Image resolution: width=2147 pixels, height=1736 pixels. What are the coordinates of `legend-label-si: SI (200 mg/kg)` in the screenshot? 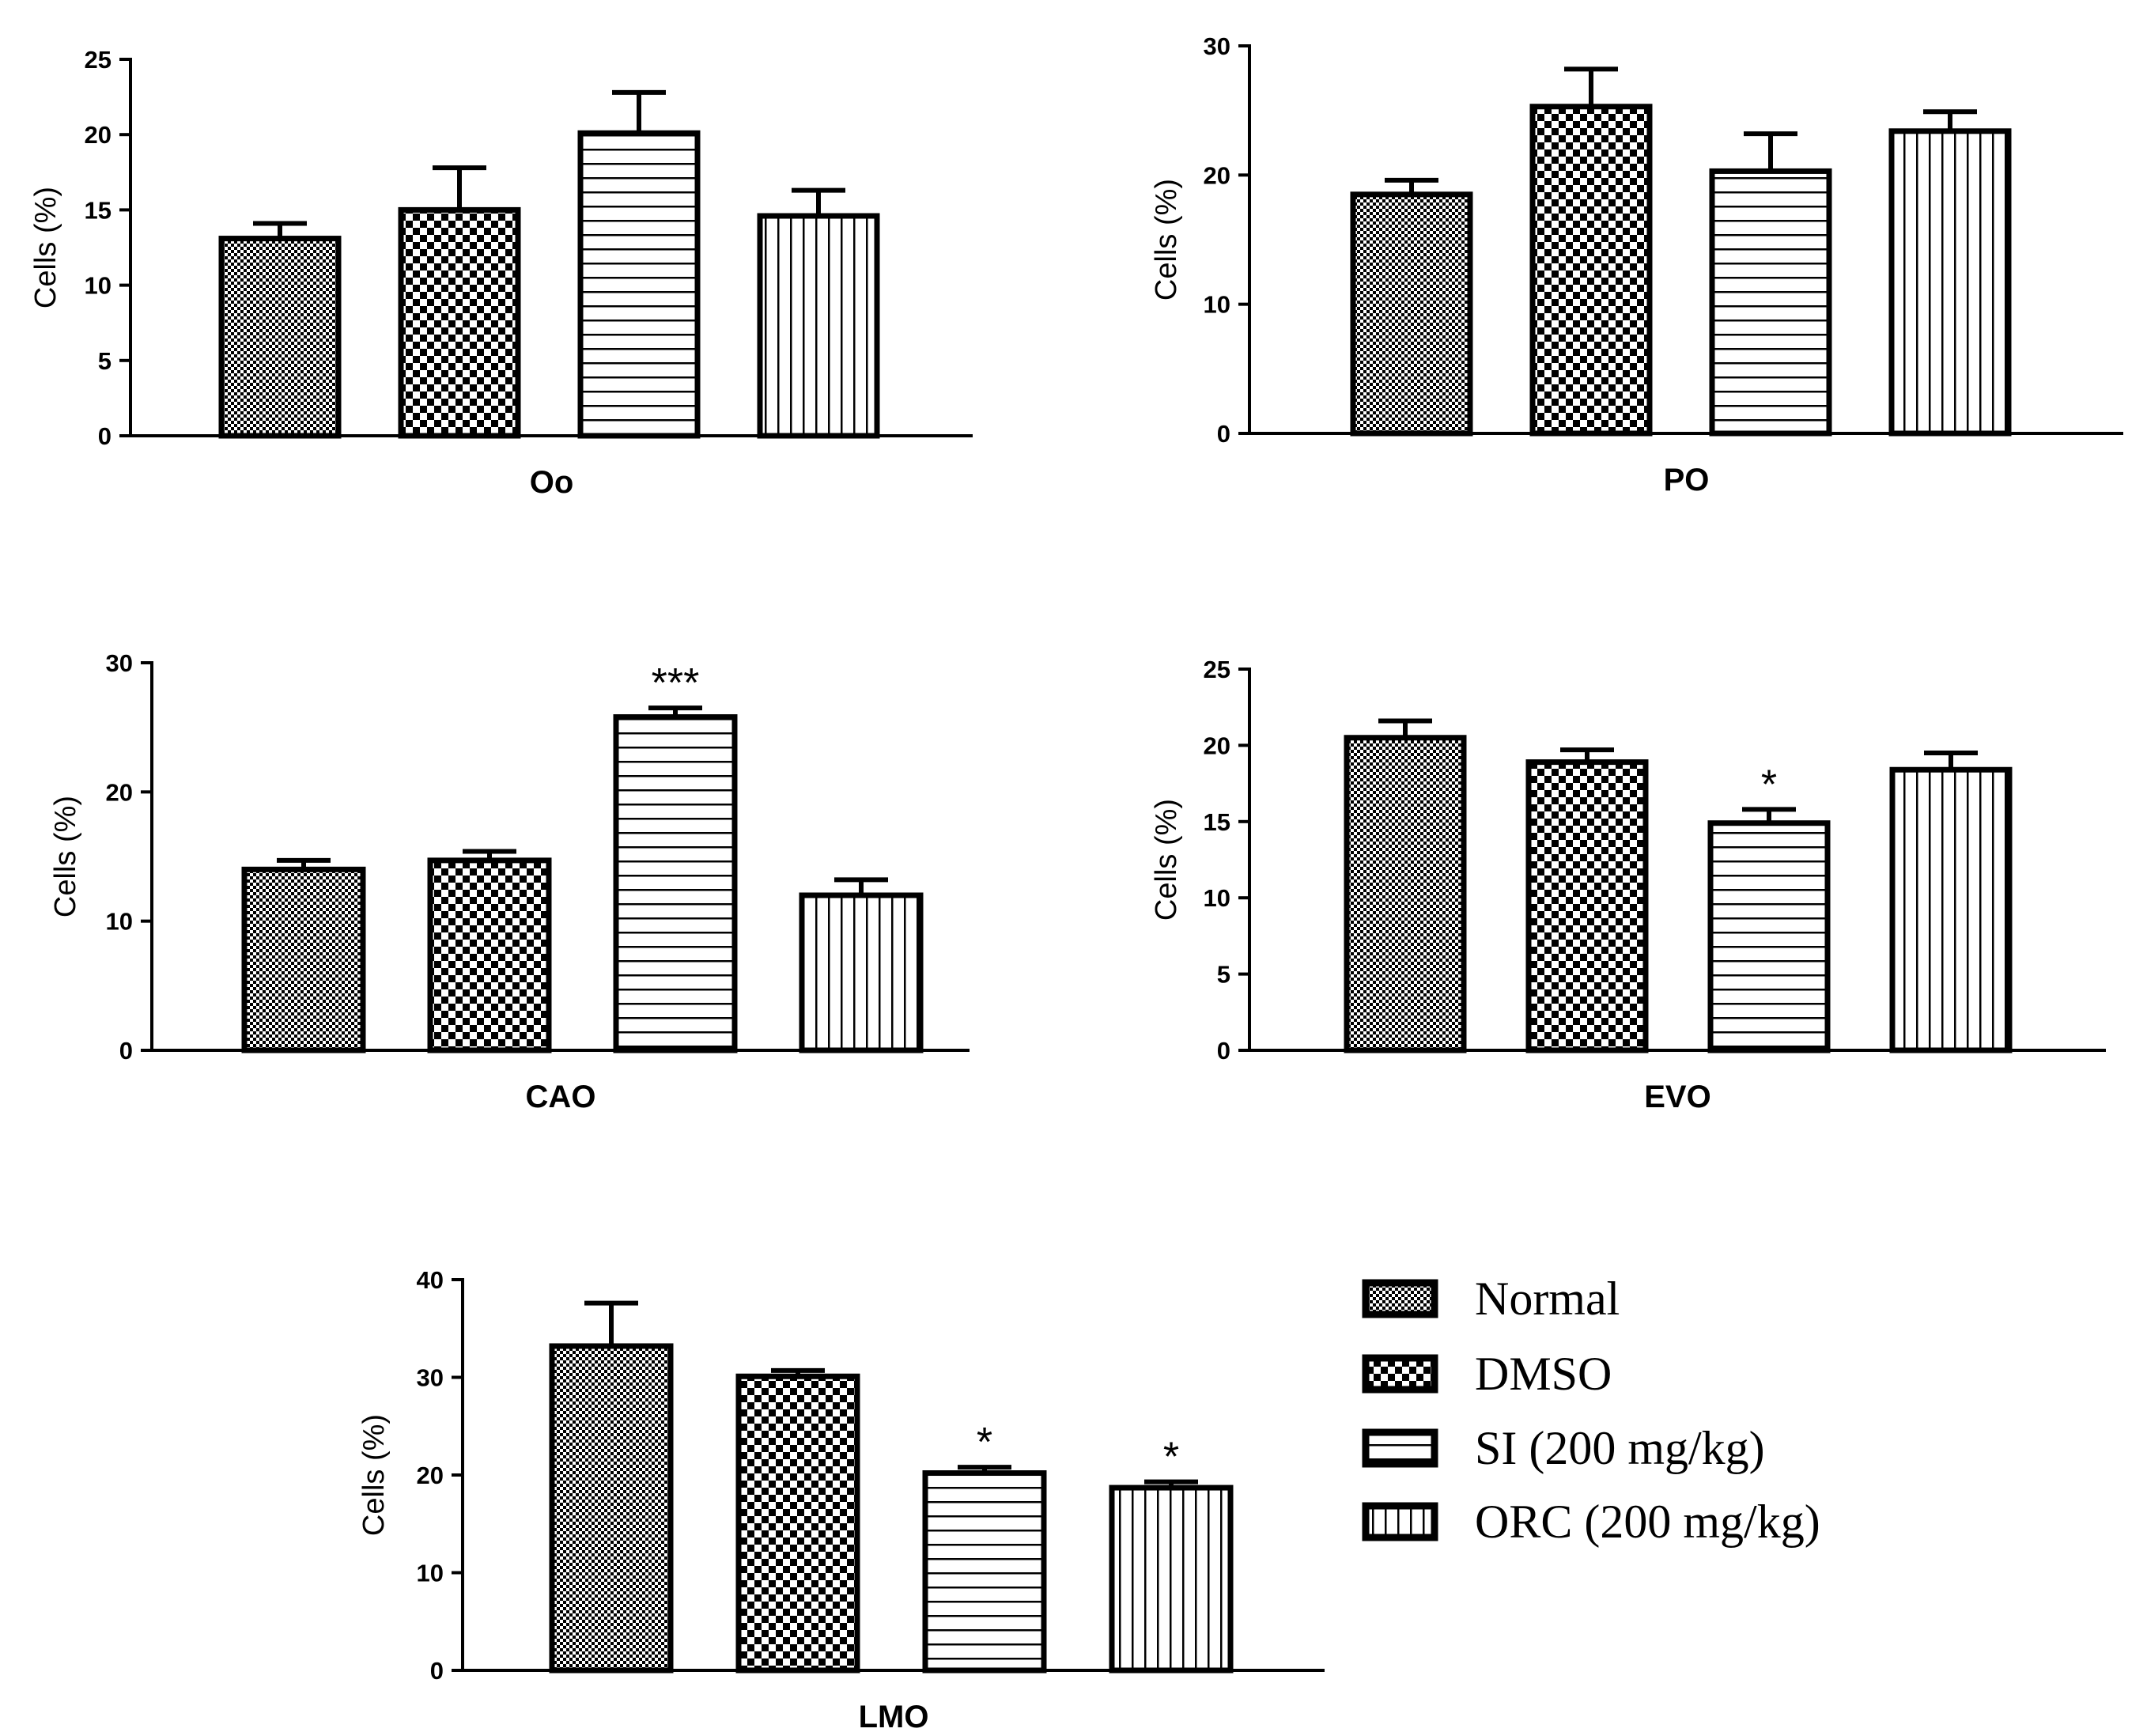 It's located at (1620, 1448).